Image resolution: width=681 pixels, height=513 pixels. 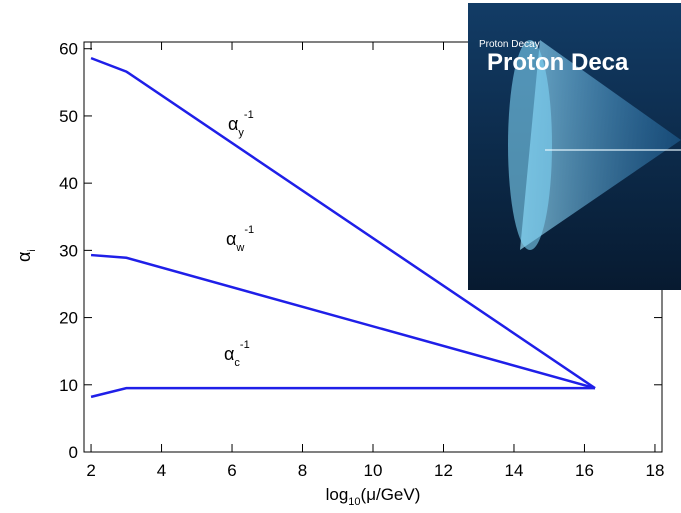 I want to click on y-tick-label: 40, so click(x=68, y=183).